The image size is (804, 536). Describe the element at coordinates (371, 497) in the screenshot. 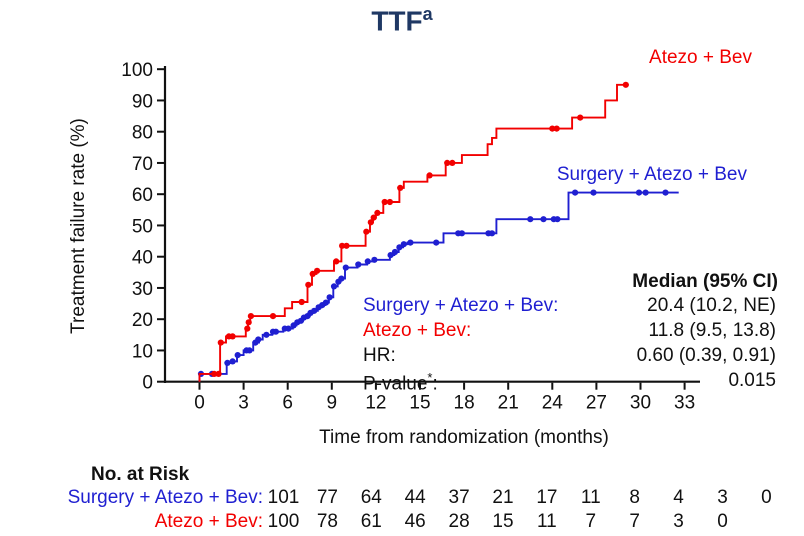

I see `risk-count: 64` at that location.